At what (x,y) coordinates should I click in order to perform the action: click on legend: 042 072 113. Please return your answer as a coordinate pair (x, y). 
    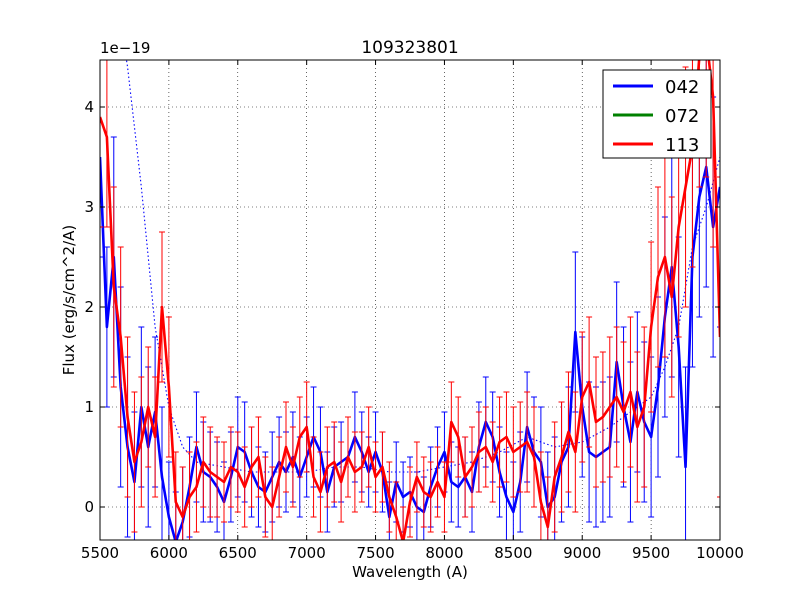
    Looking at the image, I should click on (657, 114).